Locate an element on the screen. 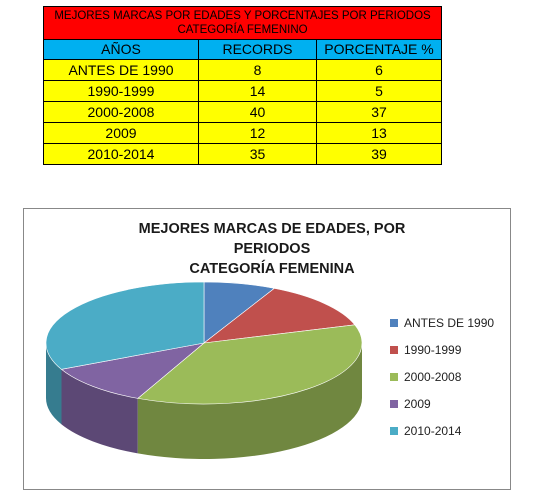  legend-item: 2000-2008 is located at coordinates (442, 376).